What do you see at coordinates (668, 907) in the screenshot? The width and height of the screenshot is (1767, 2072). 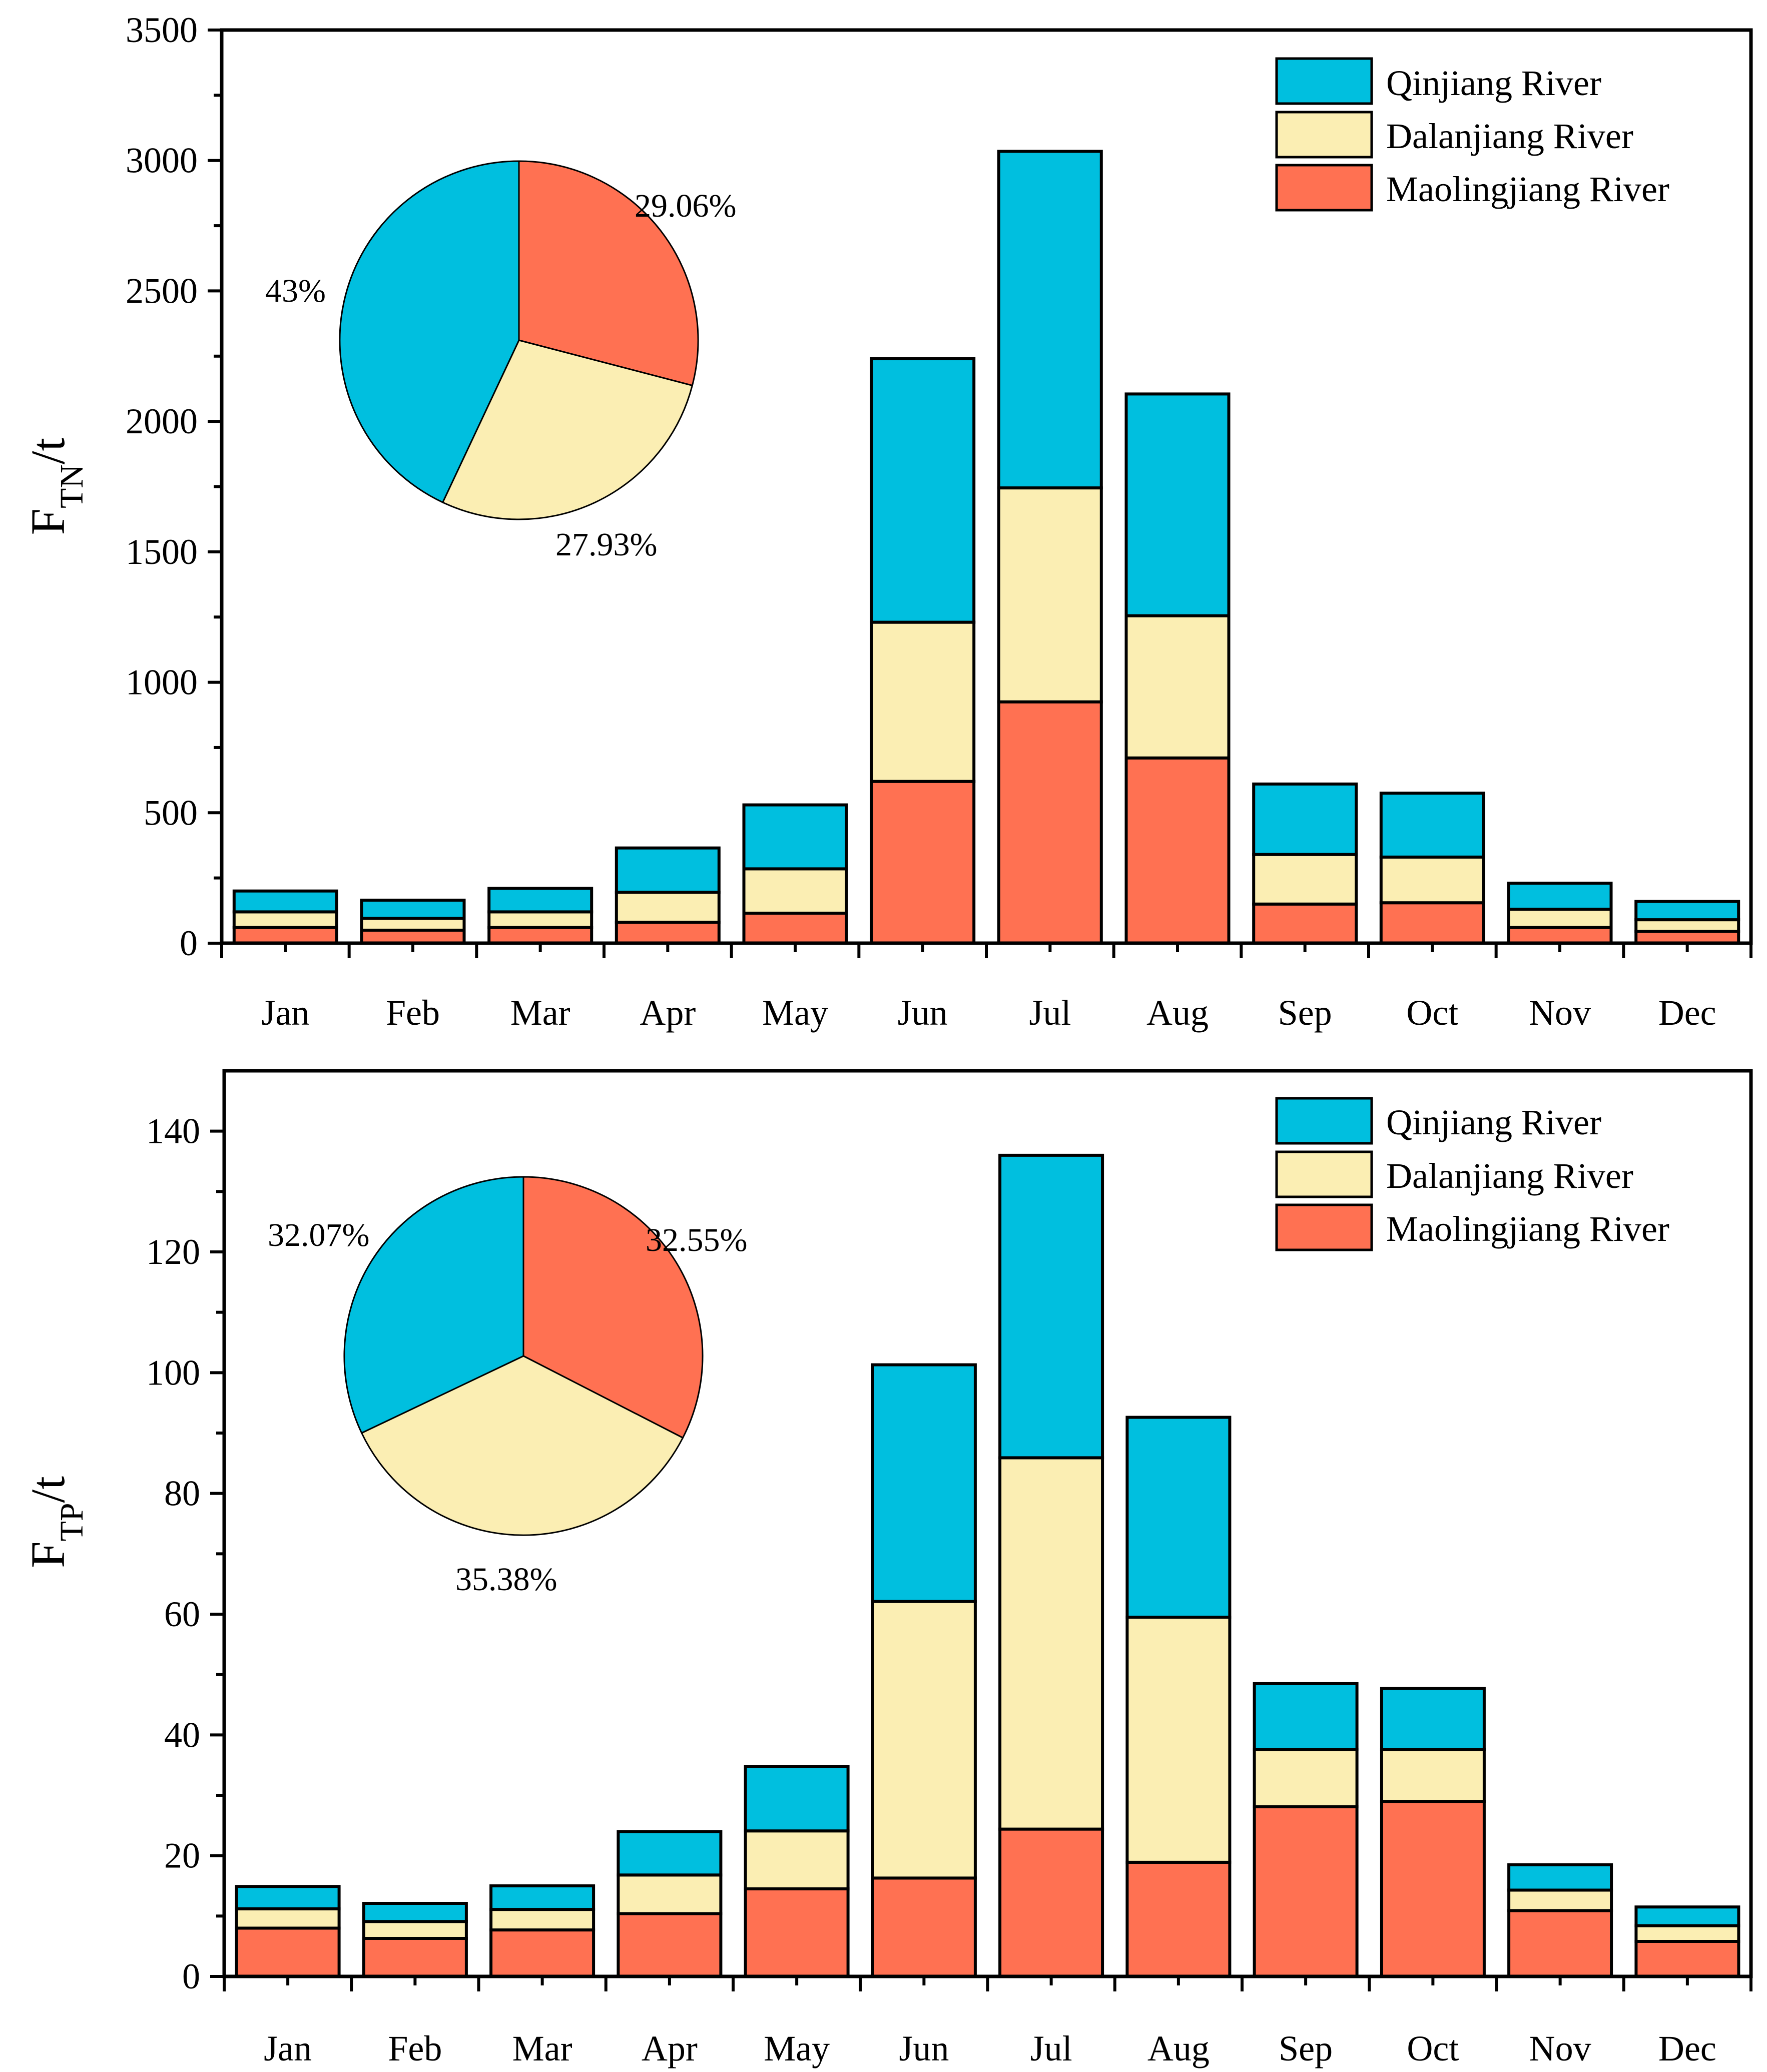 I see `tn-bar-apr-dalanjiang` at bounding box center [668, 907].